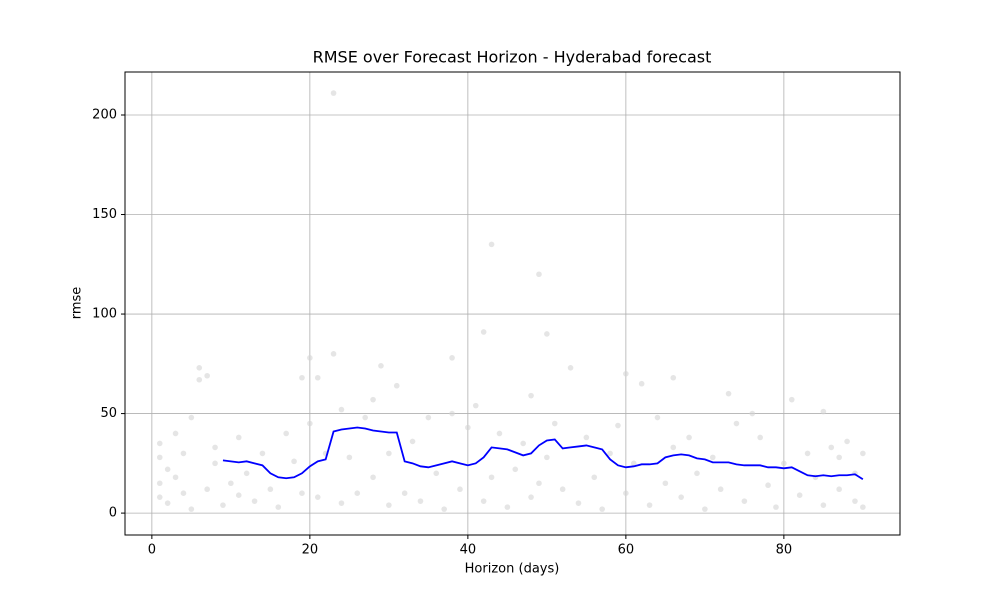 This screenshot has width=1000, height=604. What do you see at coordinates (152, 550) in the screenshot?
I see `x-tick-label: 0` at bounding box center [152, 550].